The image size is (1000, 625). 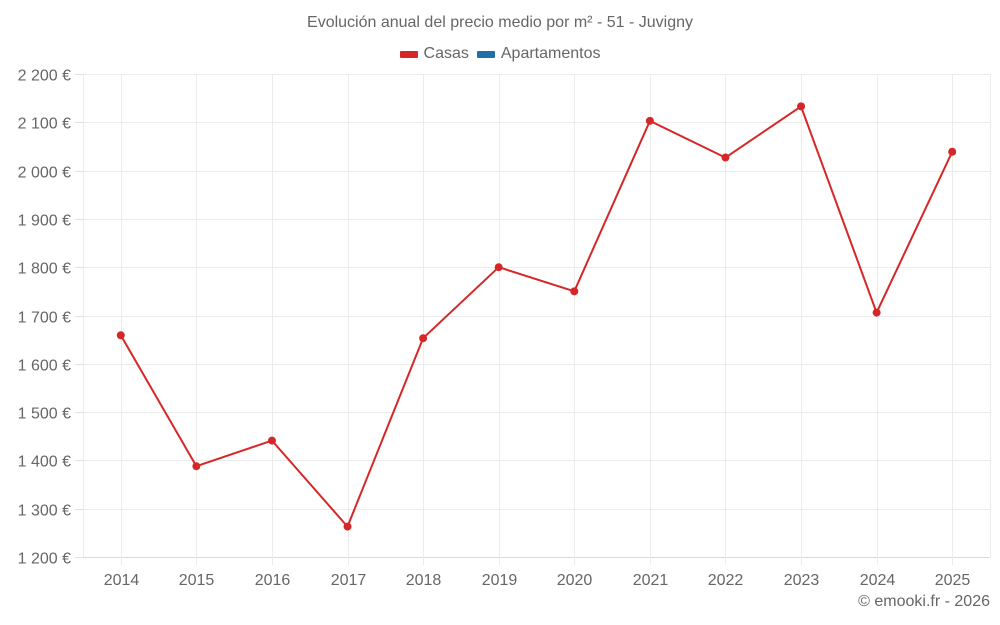 I want to click on y-tick-label: 1 800 €, so click(x=44, y=269).